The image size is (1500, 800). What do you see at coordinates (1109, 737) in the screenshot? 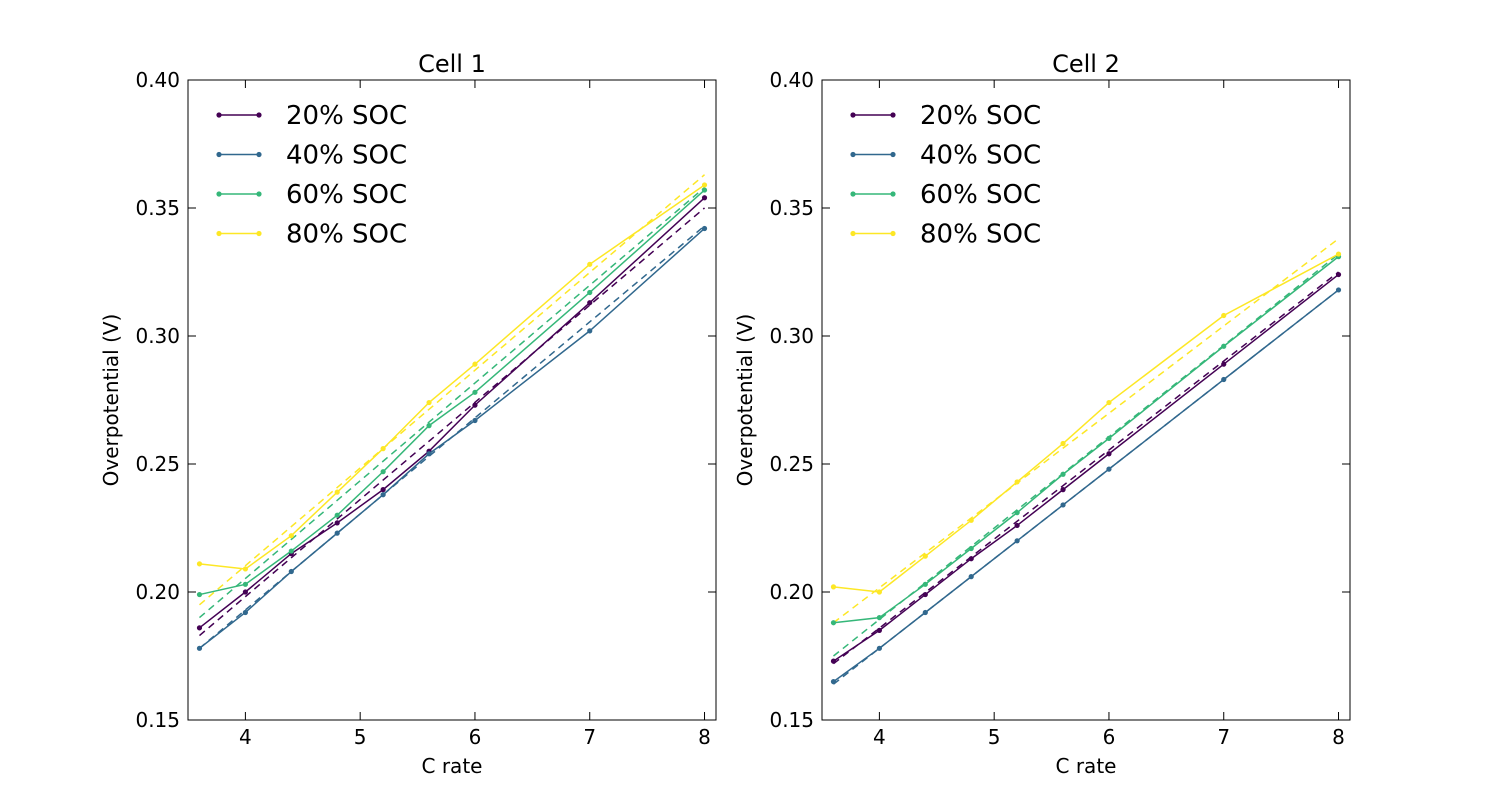
I see `x-tick-label: 6` at bounding box center [1109, 737].